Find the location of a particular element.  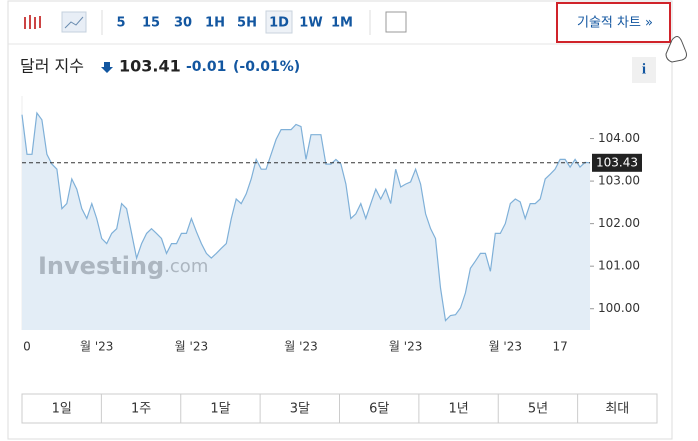

interval: 5H is located at coordinates (247, 23).